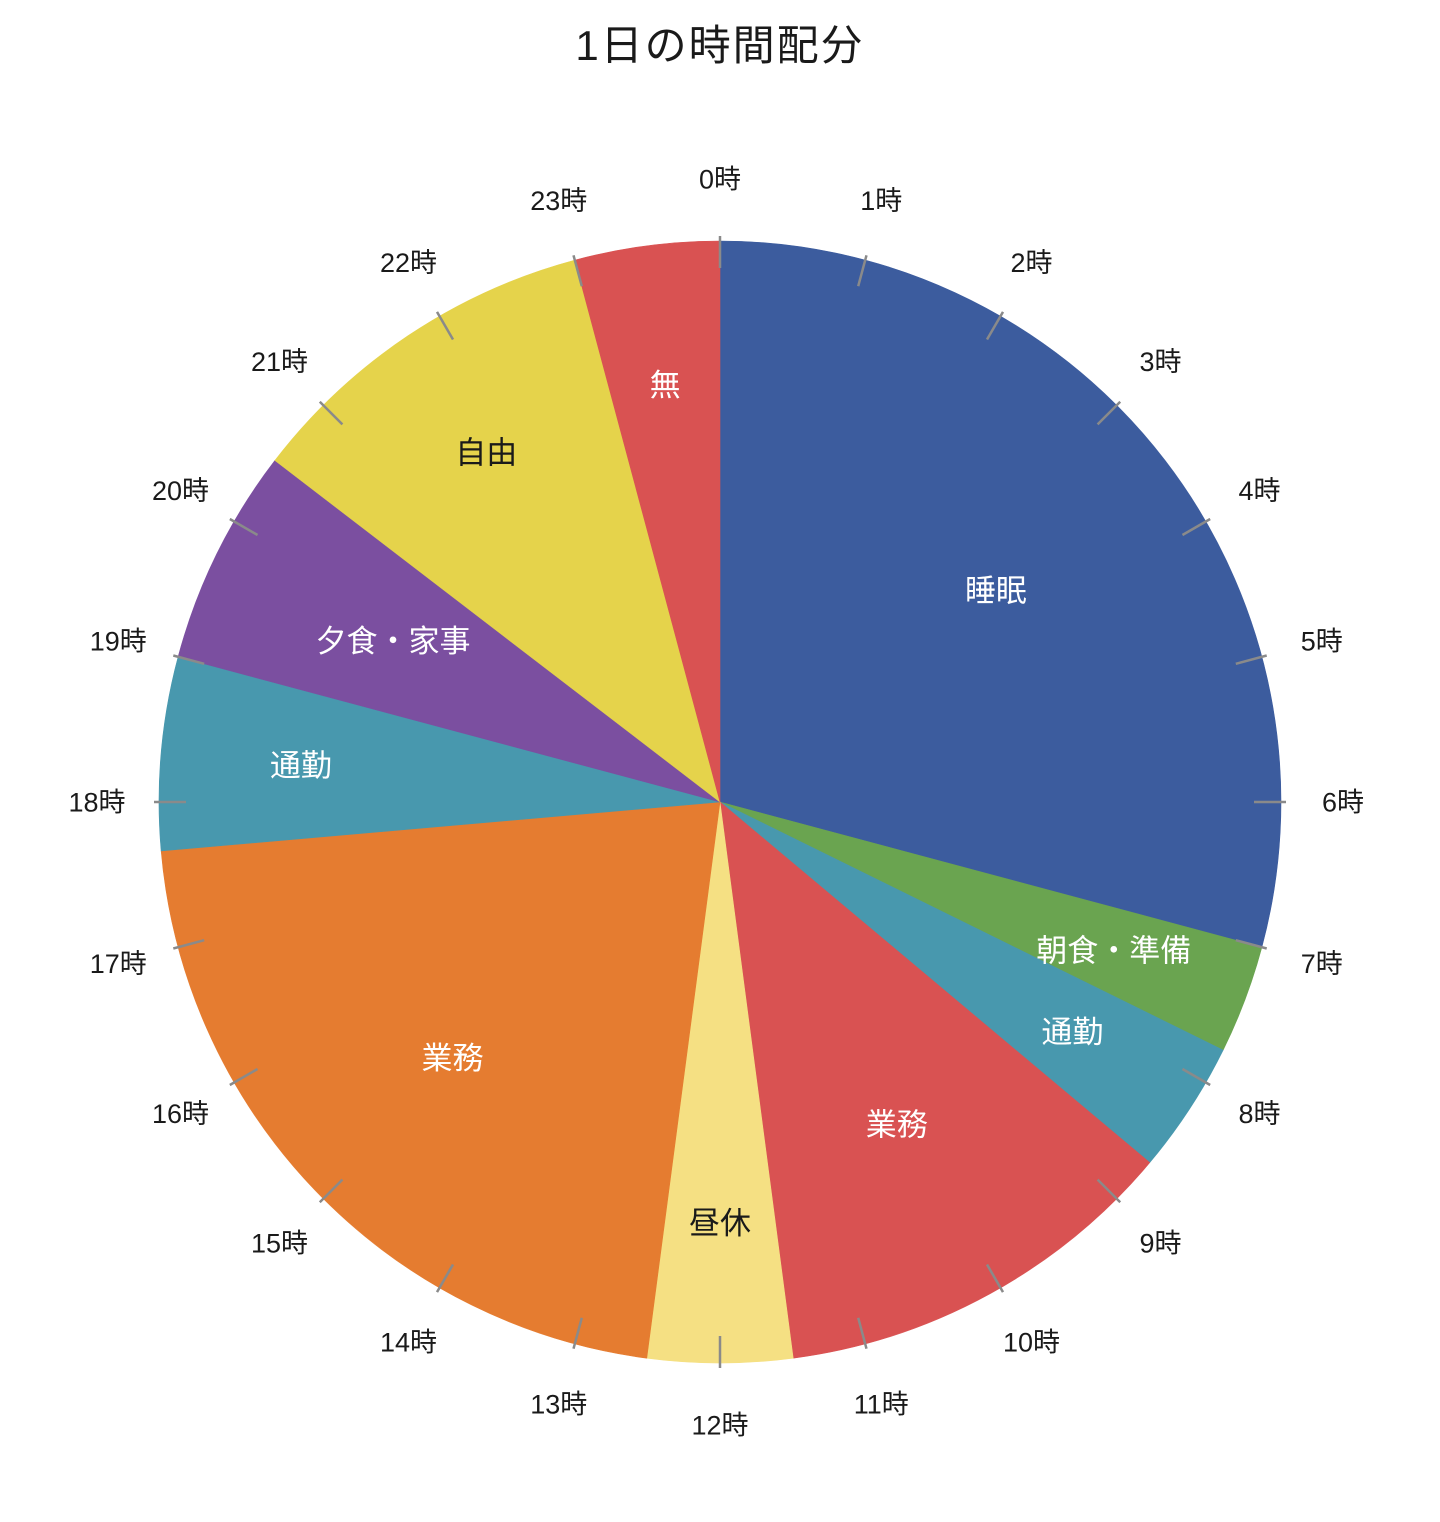  What do you see at coordinates (1322, 641) in the screenshot?
I see `hour-label: 5時` at bounding box center [1322, 641].